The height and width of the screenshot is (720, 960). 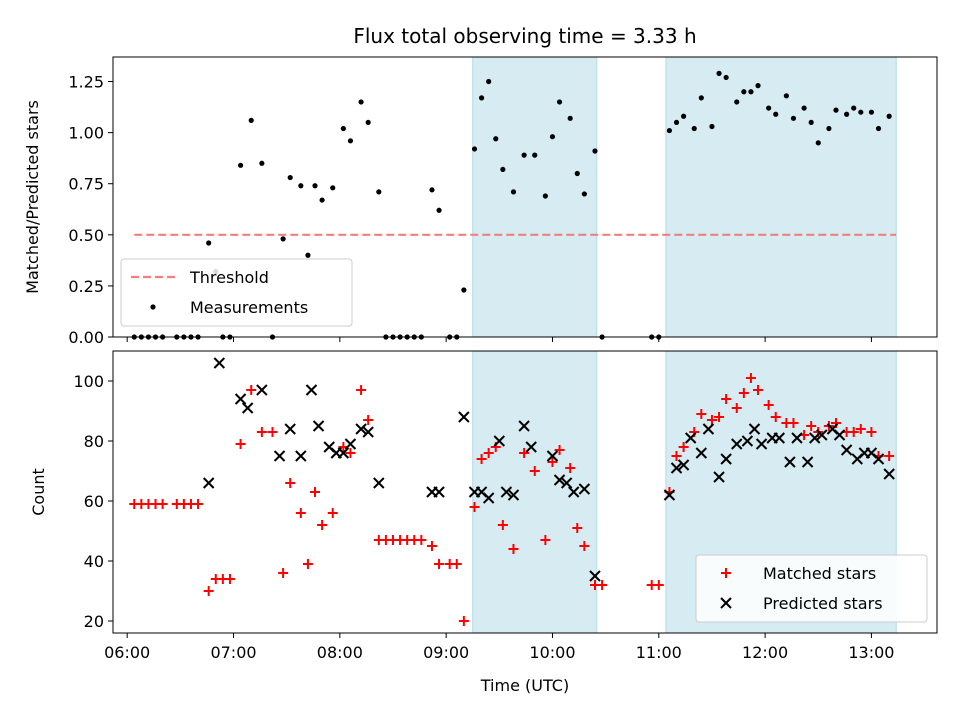 I want to click on y-tick-label: 0.50, so click(x=86, y=235).